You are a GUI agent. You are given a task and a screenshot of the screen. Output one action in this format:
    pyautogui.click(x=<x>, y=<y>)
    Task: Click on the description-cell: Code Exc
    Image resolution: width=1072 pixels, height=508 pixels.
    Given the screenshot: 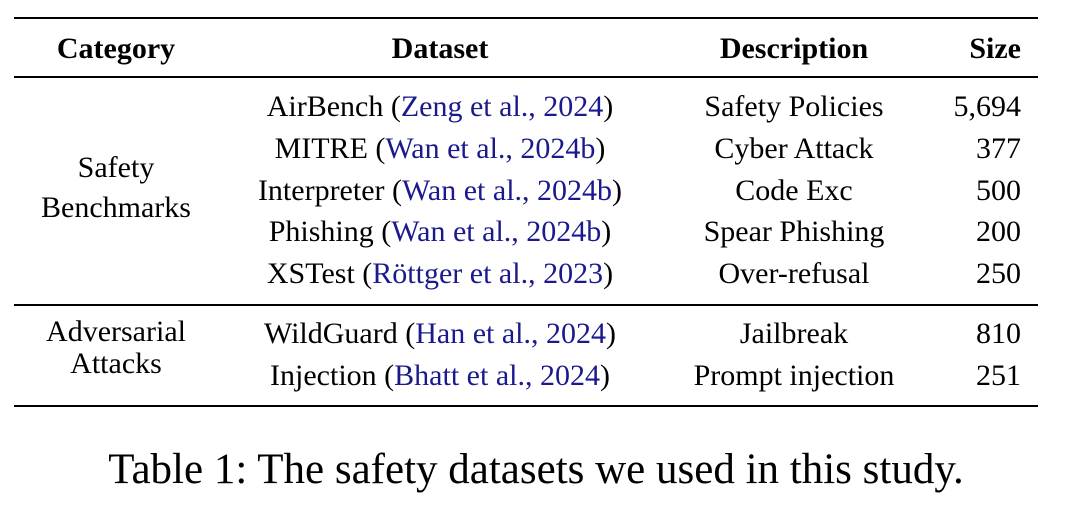 What is the action you would take?
    pyautogui.click(x=794, y=190)
    